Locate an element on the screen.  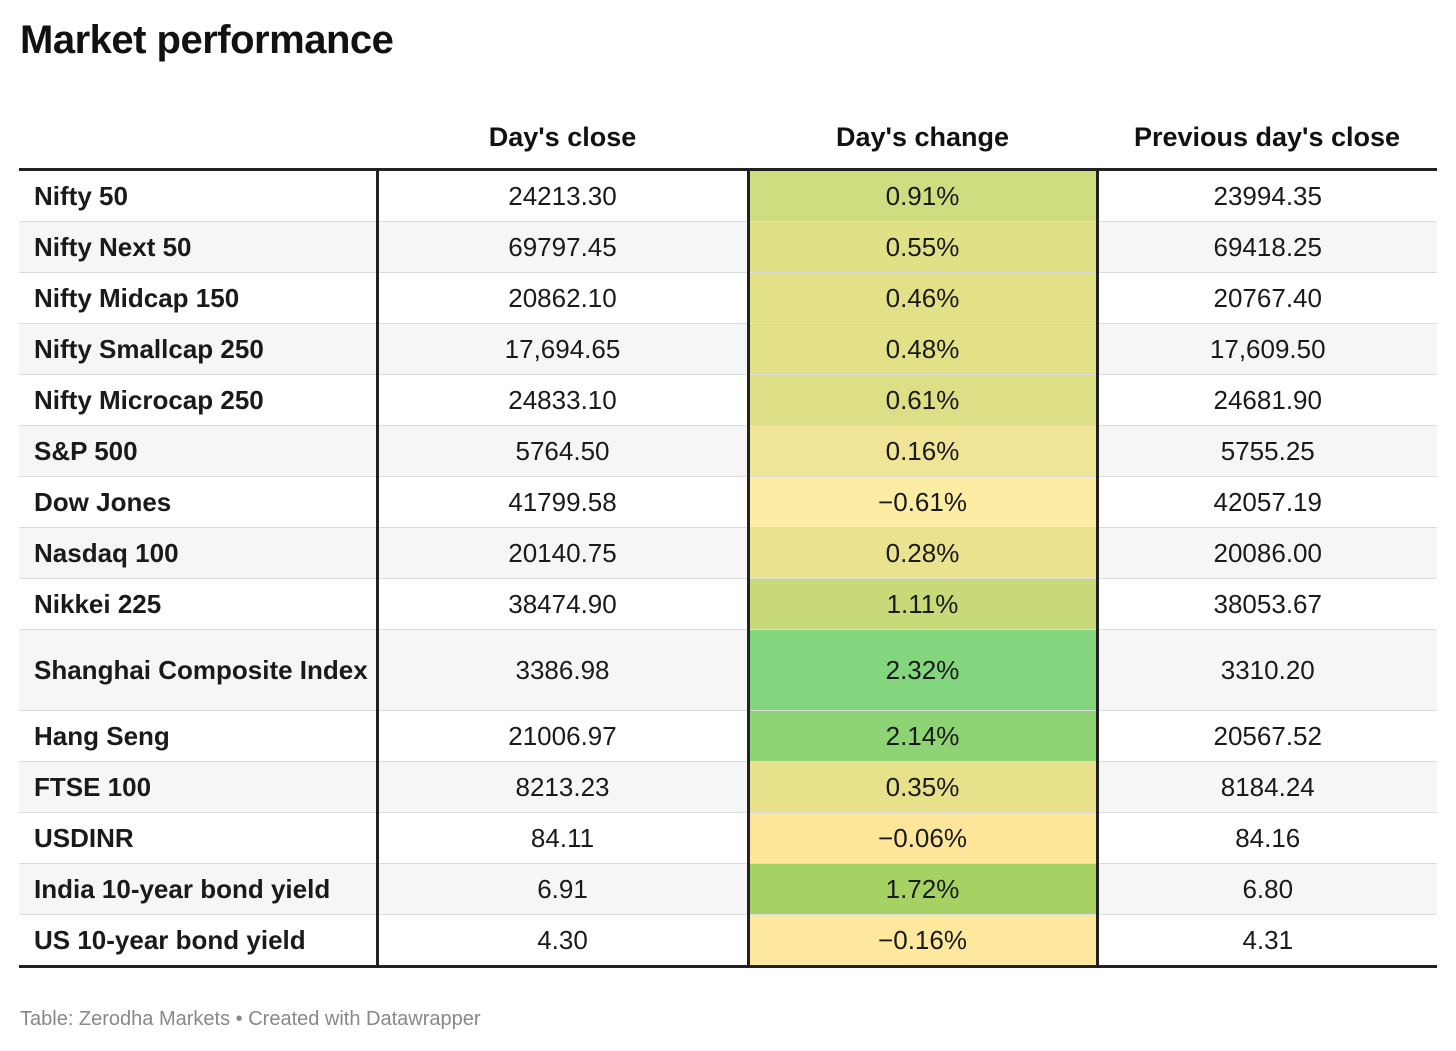
row-previous-close: 8184.24 is located at coordinates (1267, 787).